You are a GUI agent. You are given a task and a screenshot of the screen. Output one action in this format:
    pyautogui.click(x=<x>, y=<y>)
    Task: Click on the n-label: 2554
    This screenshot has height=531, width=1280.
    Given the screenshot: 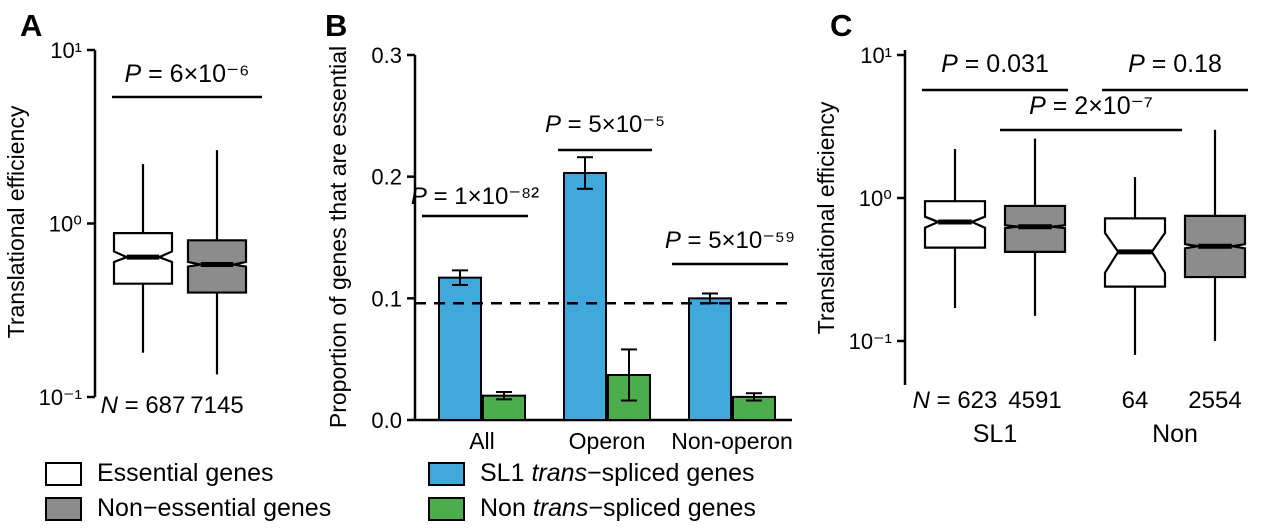 What is the action you would take?
    pyautogui.click(x=1214, y=400)
    